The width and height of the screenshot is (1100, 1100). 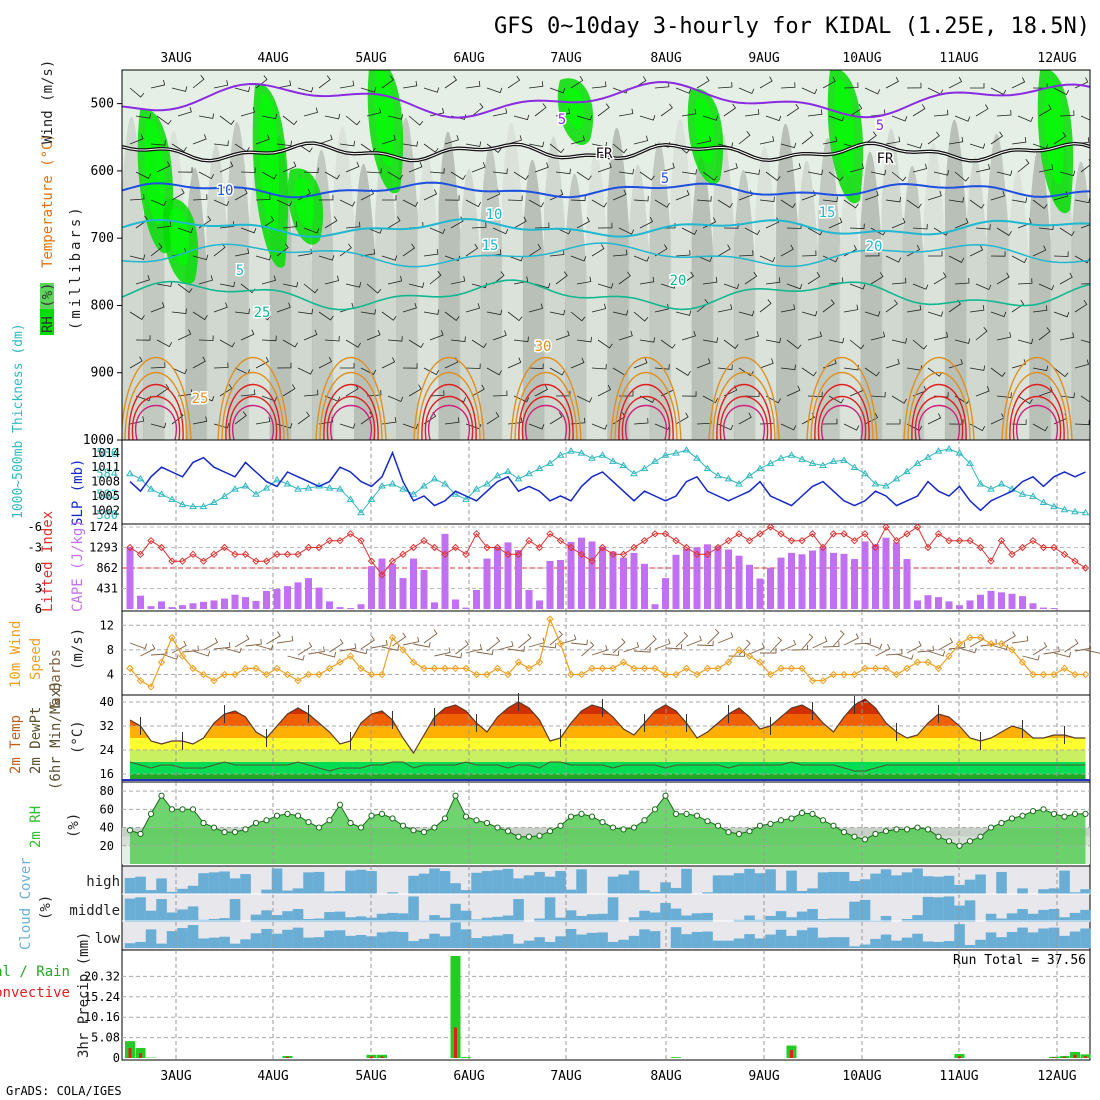 What do you see at coordinates (604, 154) in the screenshot?
I see `contour-label: FR` at bounding box center [604, 154].